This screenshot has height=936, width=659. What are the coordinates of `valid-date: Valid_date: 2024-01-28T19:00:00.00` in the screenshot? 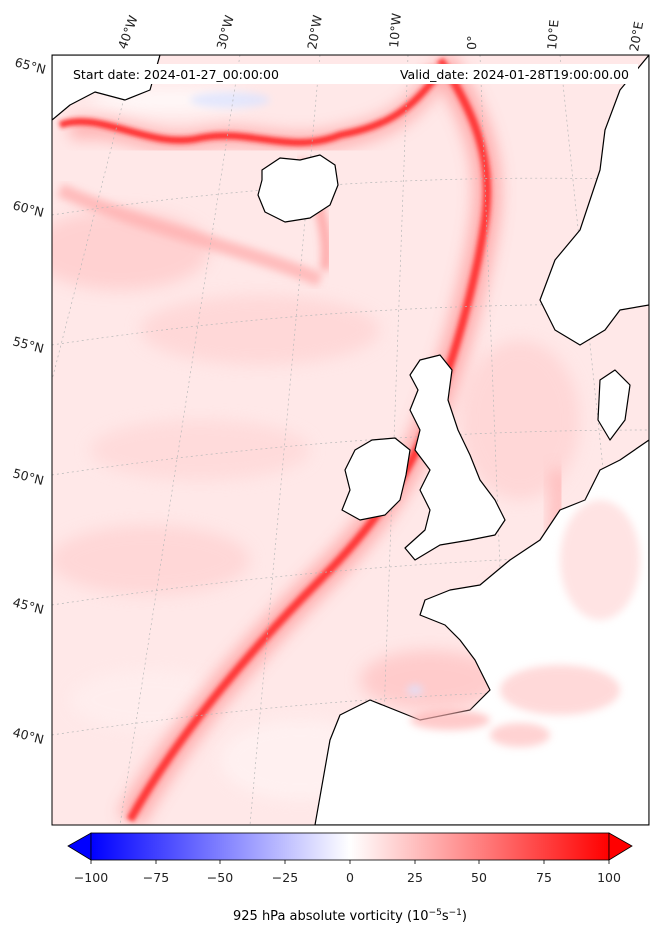 It's located at (514, 74).